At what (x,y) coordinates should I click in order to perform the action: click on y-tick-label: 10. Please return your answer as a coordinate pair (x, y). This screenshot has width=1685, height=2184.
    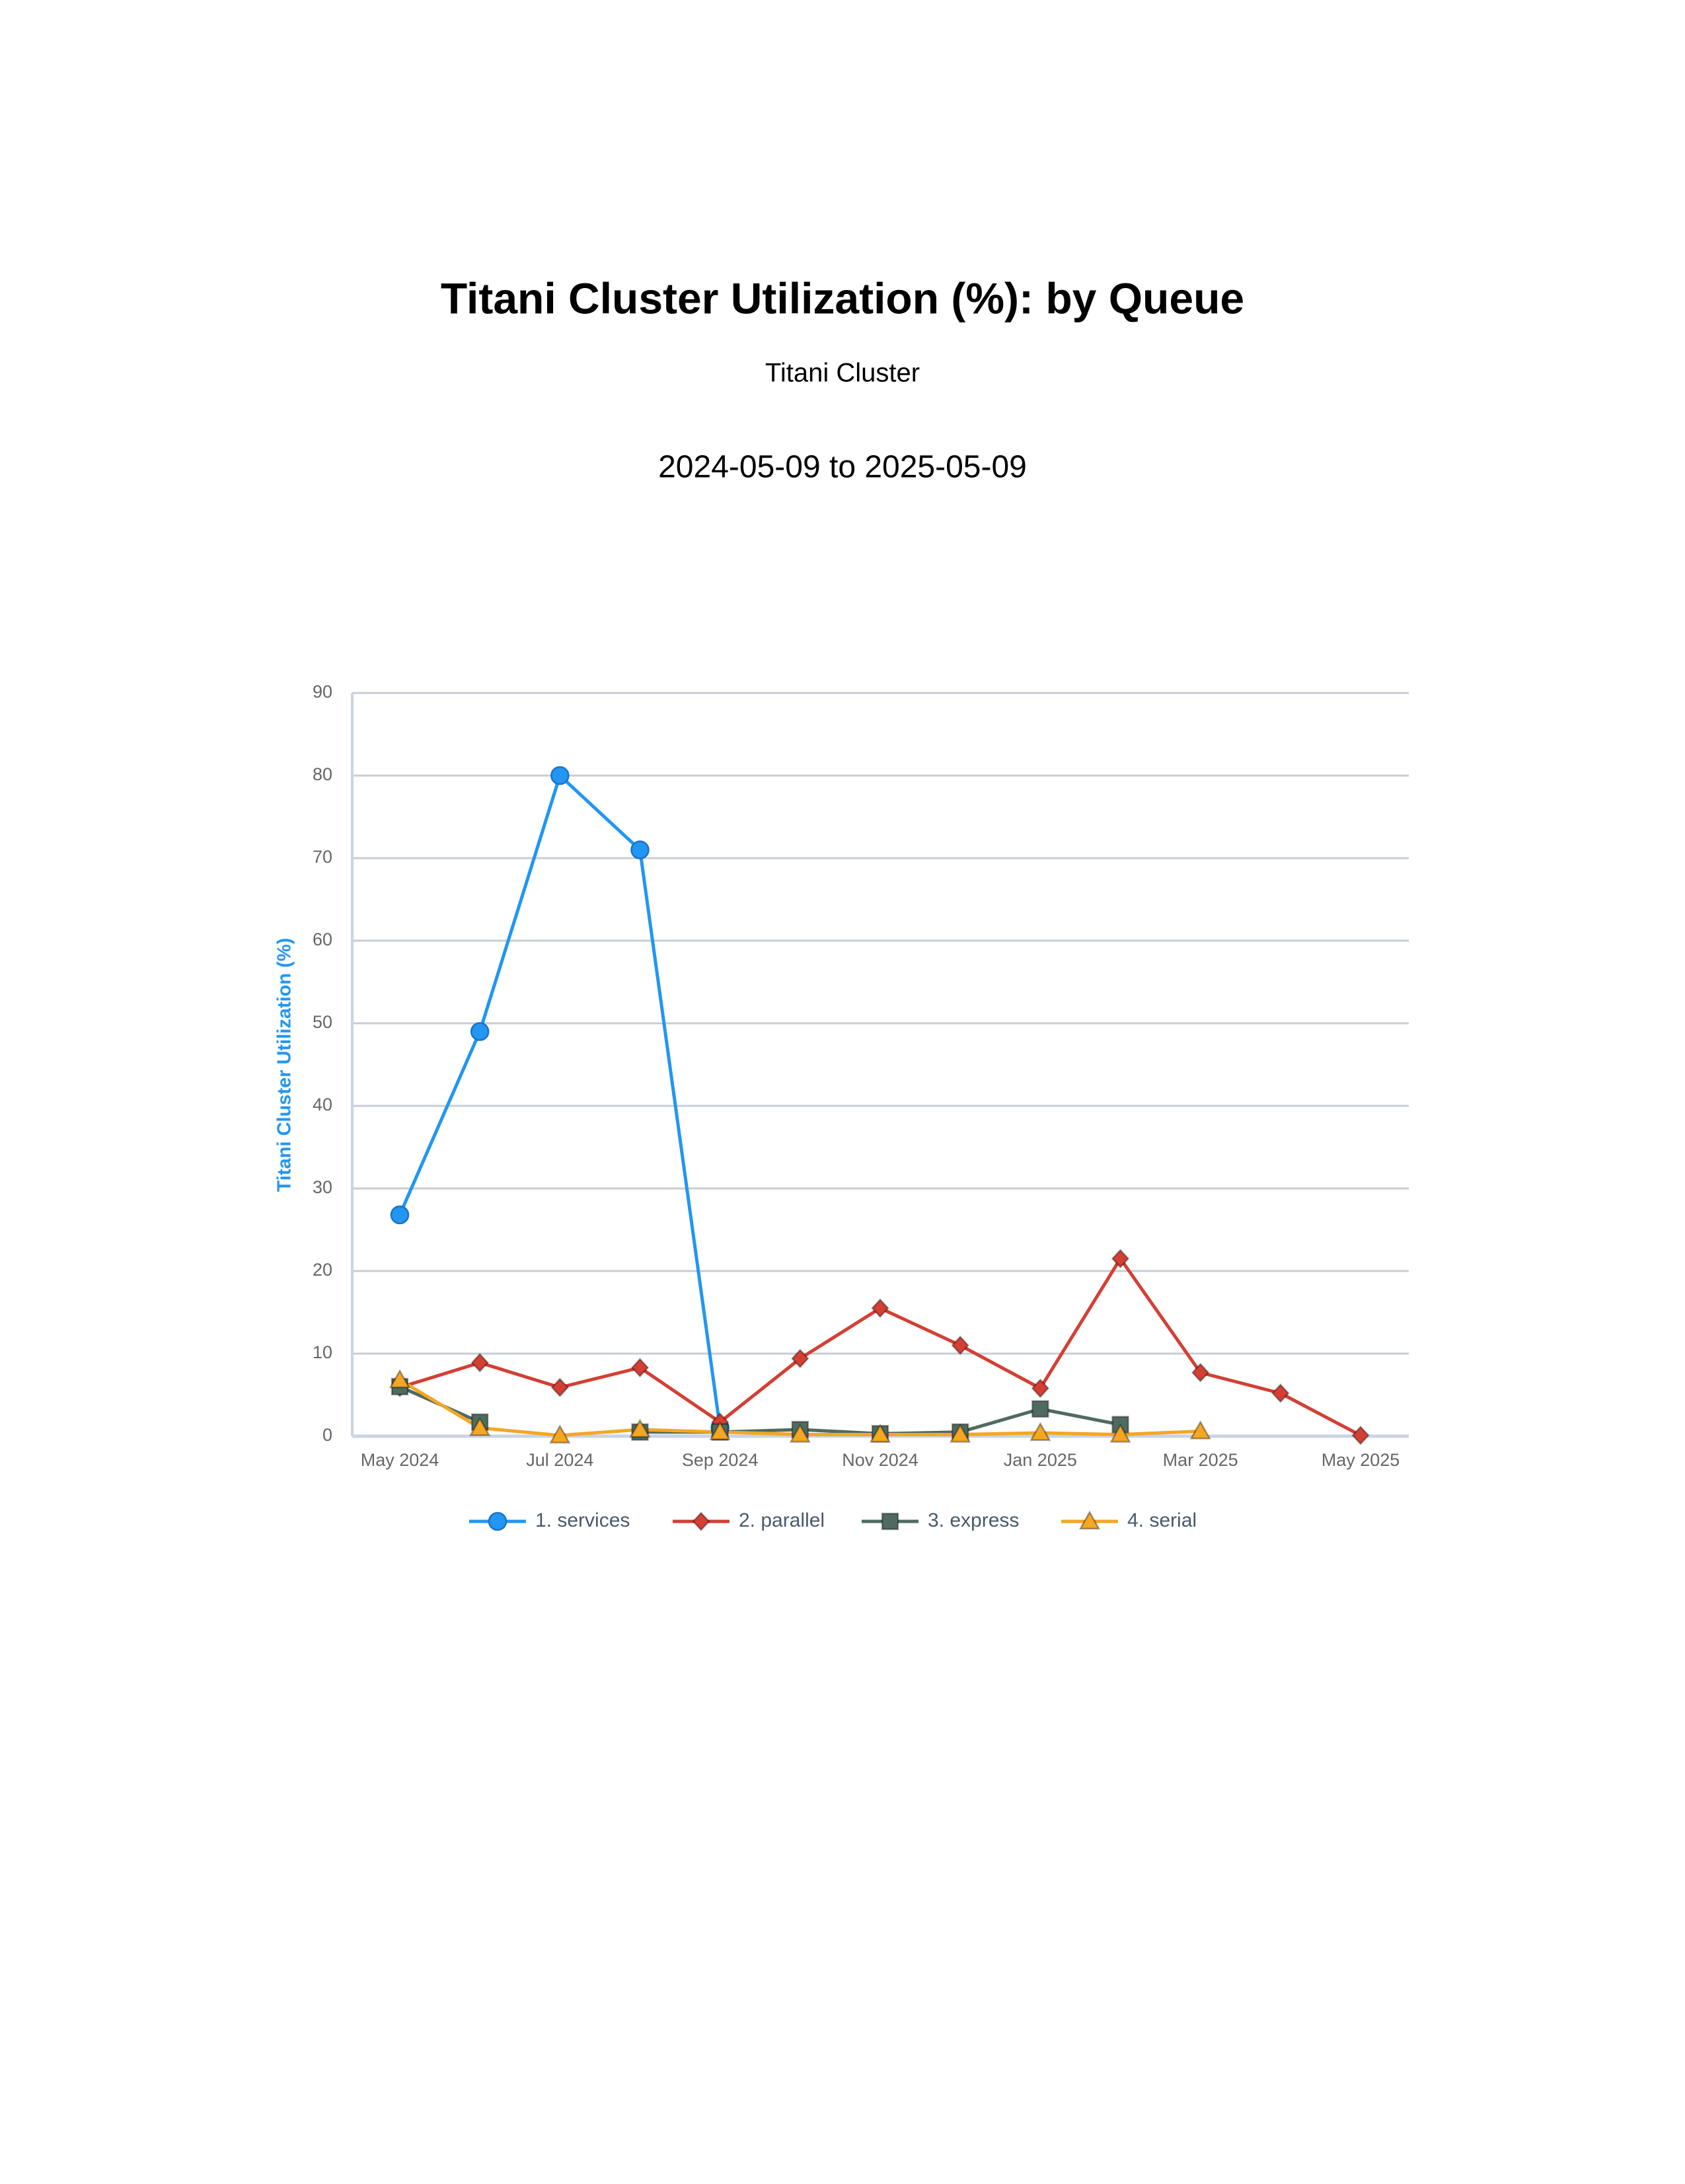
    Looking at the image, I should click on (322, 1352).